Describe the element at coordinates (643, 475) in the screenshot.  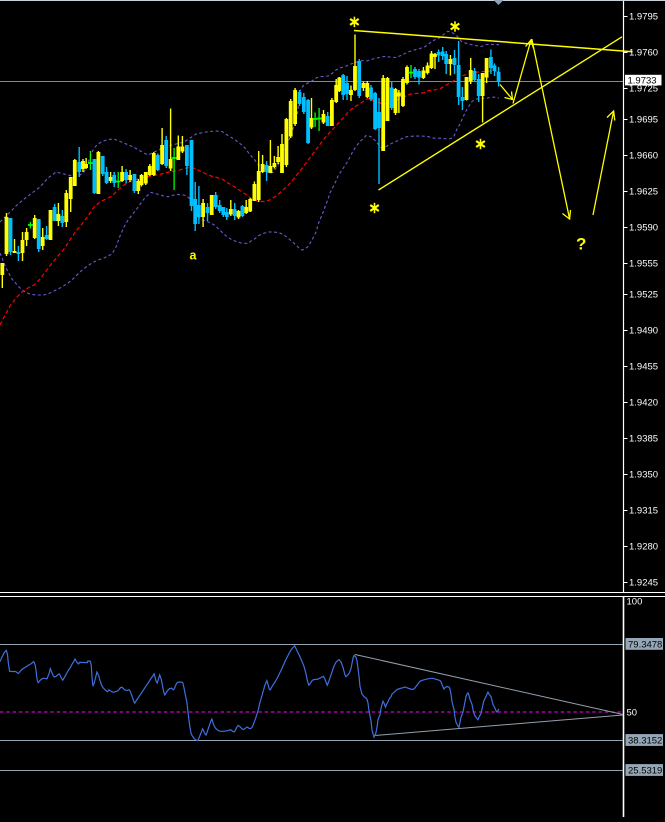
I see `svg-text: 1.9350` at that location.